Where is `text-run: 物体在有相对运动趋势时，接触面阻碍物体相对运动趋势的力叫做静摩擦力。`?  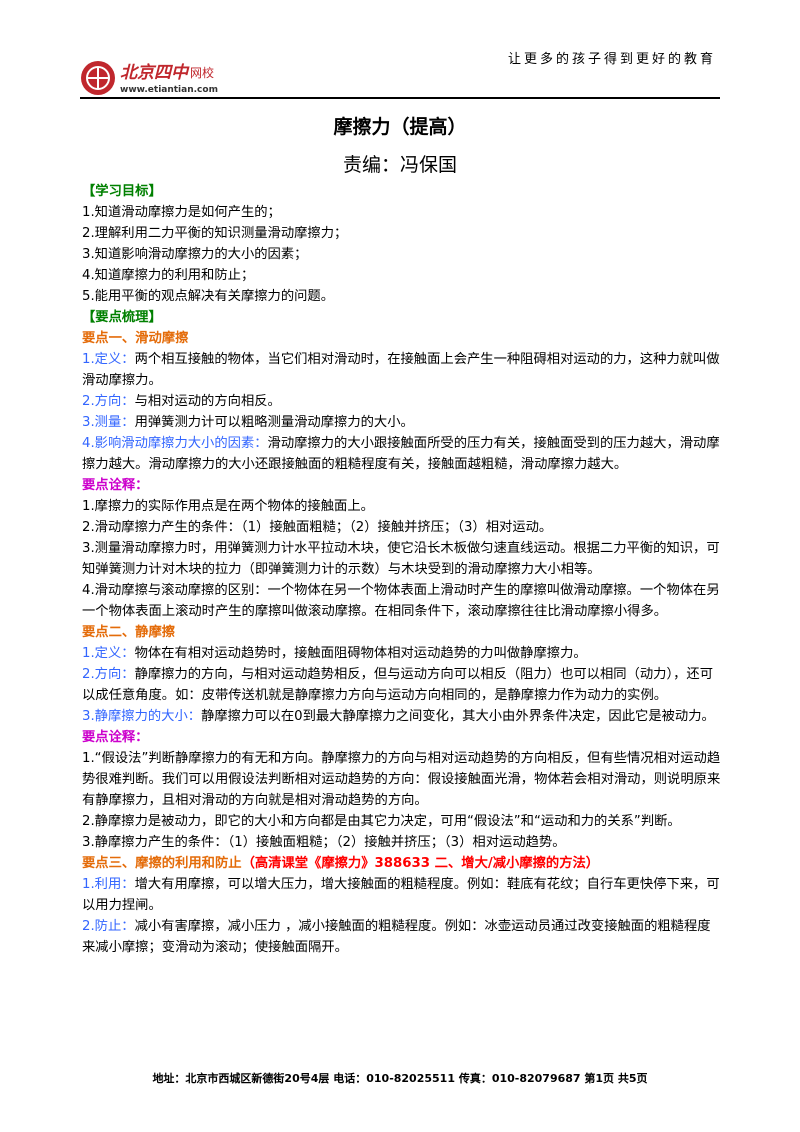 text-run: 物体在有相对运动趋势时，接触面阻碍物体相对运动趋势的力叫做静摩擦力。 is located at coordinates (360, 653).